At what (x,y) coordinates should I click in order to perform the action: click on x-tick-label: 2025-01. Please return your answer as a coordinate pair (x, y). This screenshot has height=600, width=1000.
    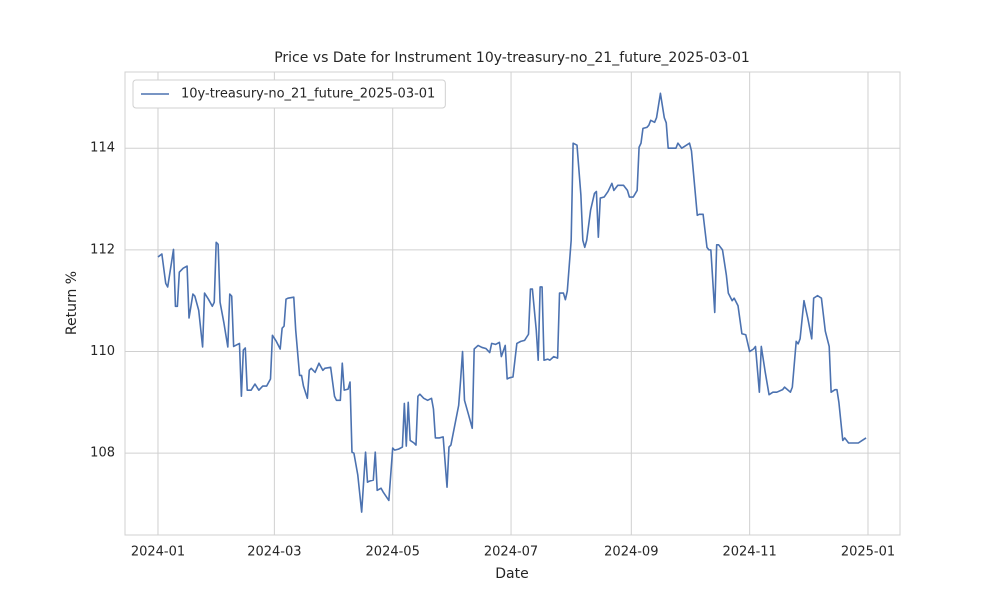
    Looking at the image, I should click on (868, 552).